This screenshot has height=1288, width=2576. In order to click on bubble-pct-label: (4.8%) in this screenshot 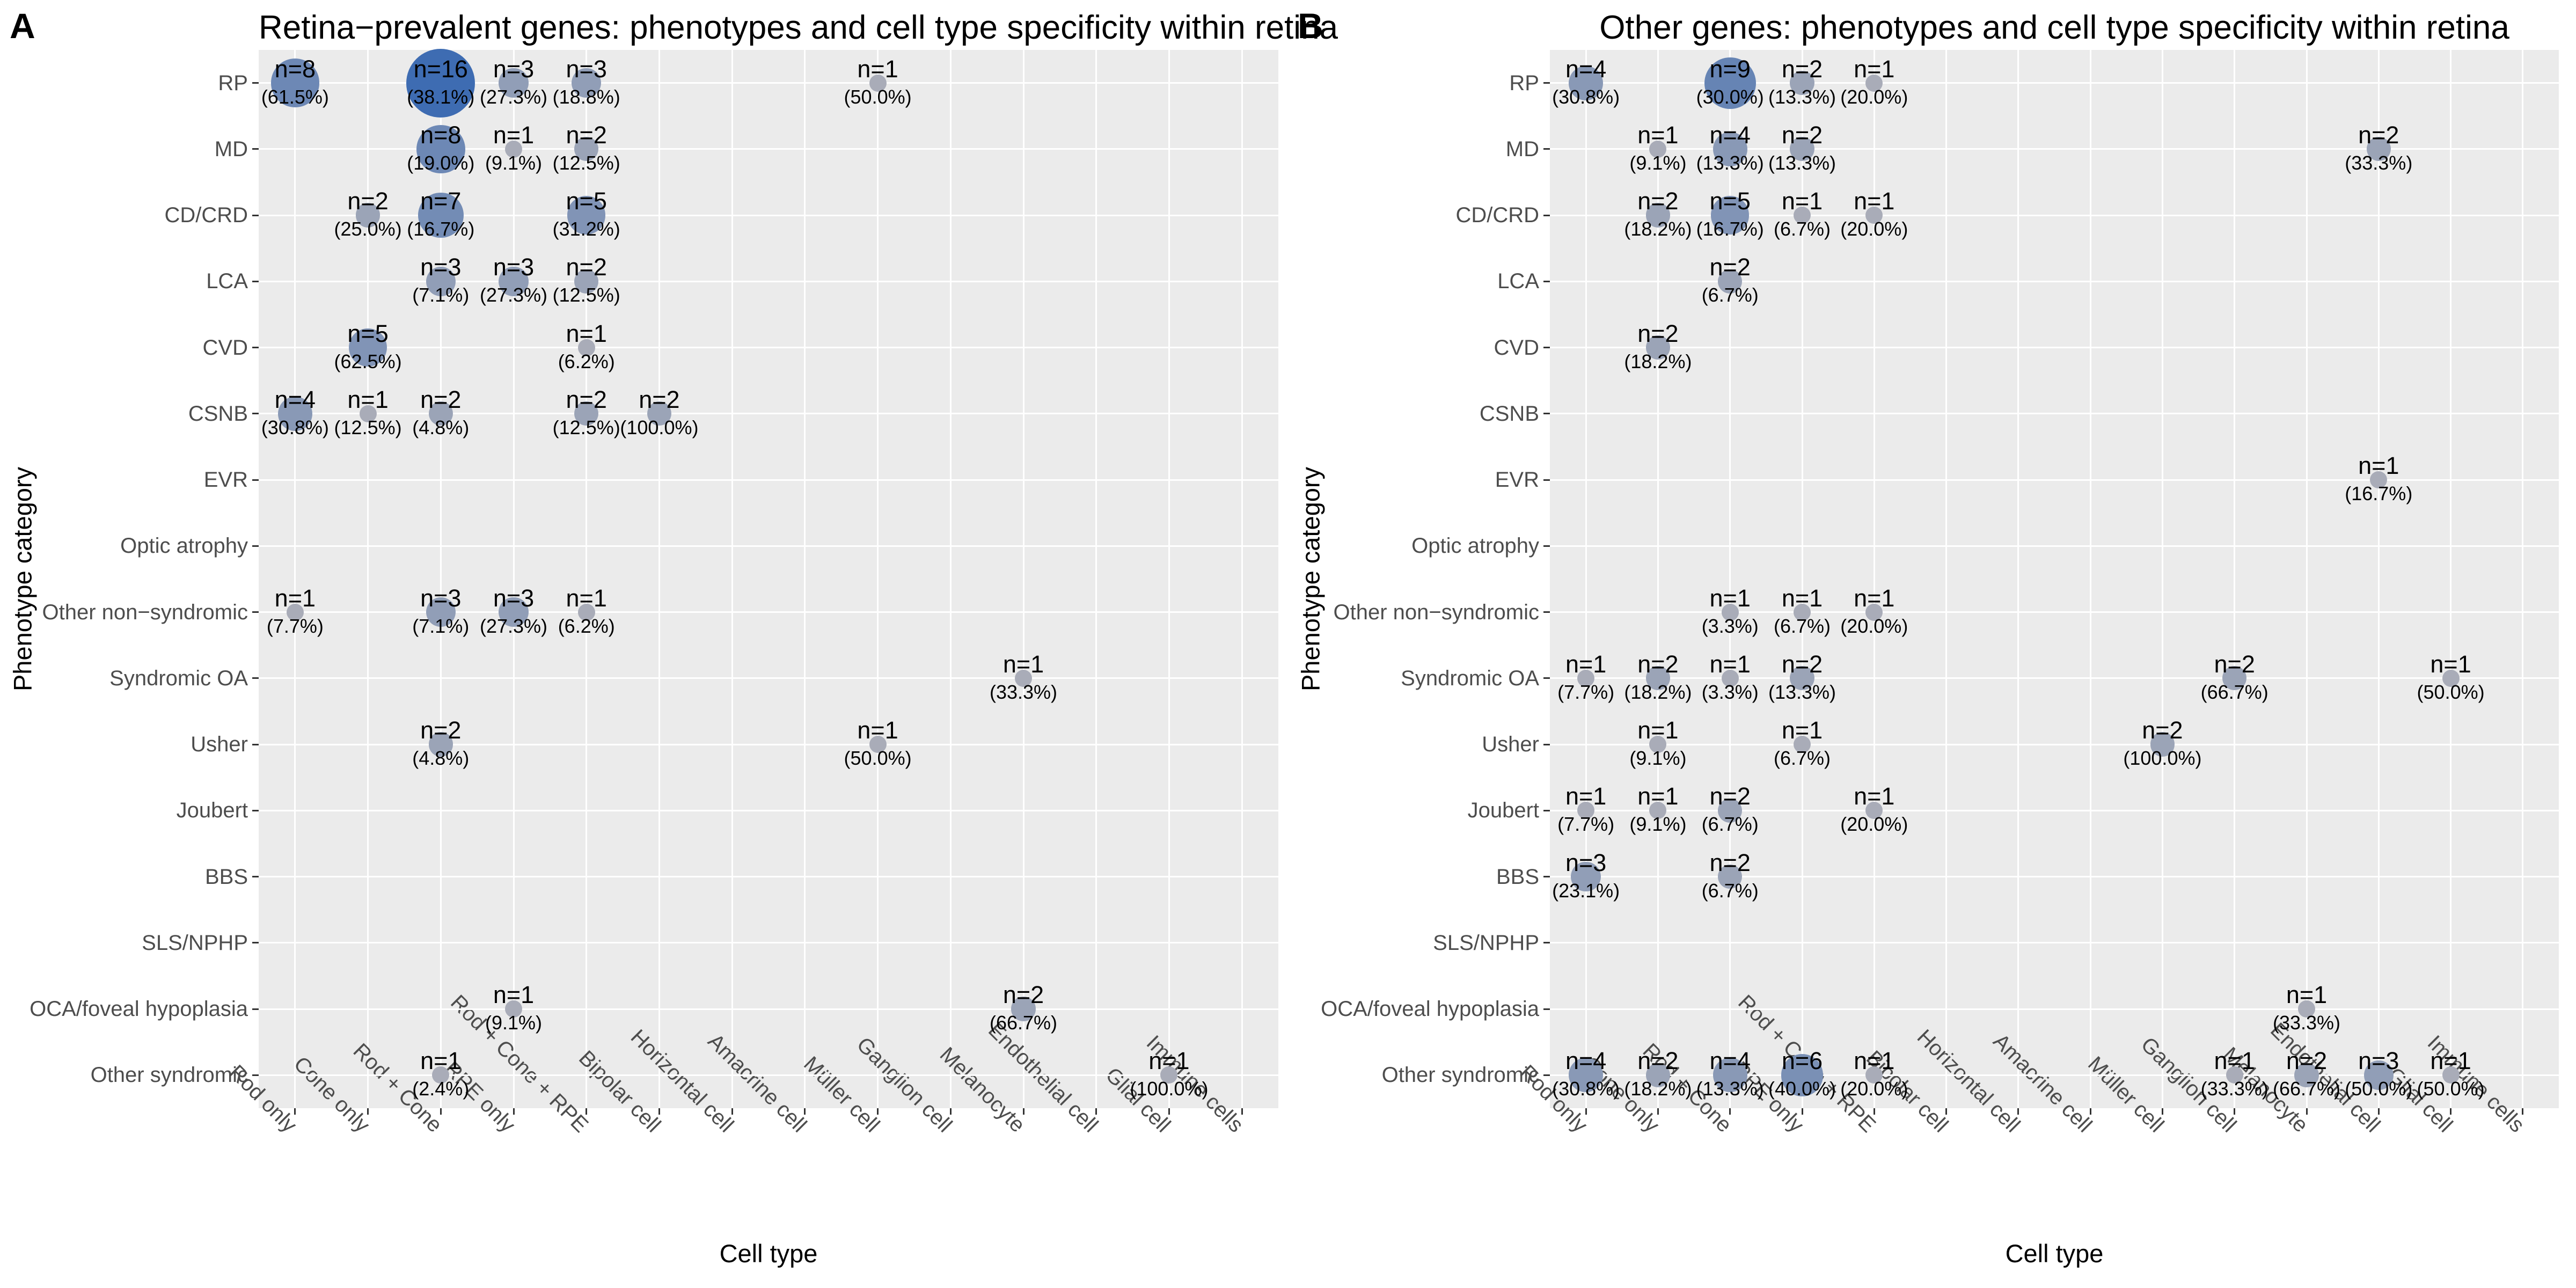, I will do `click(441, 427)`.